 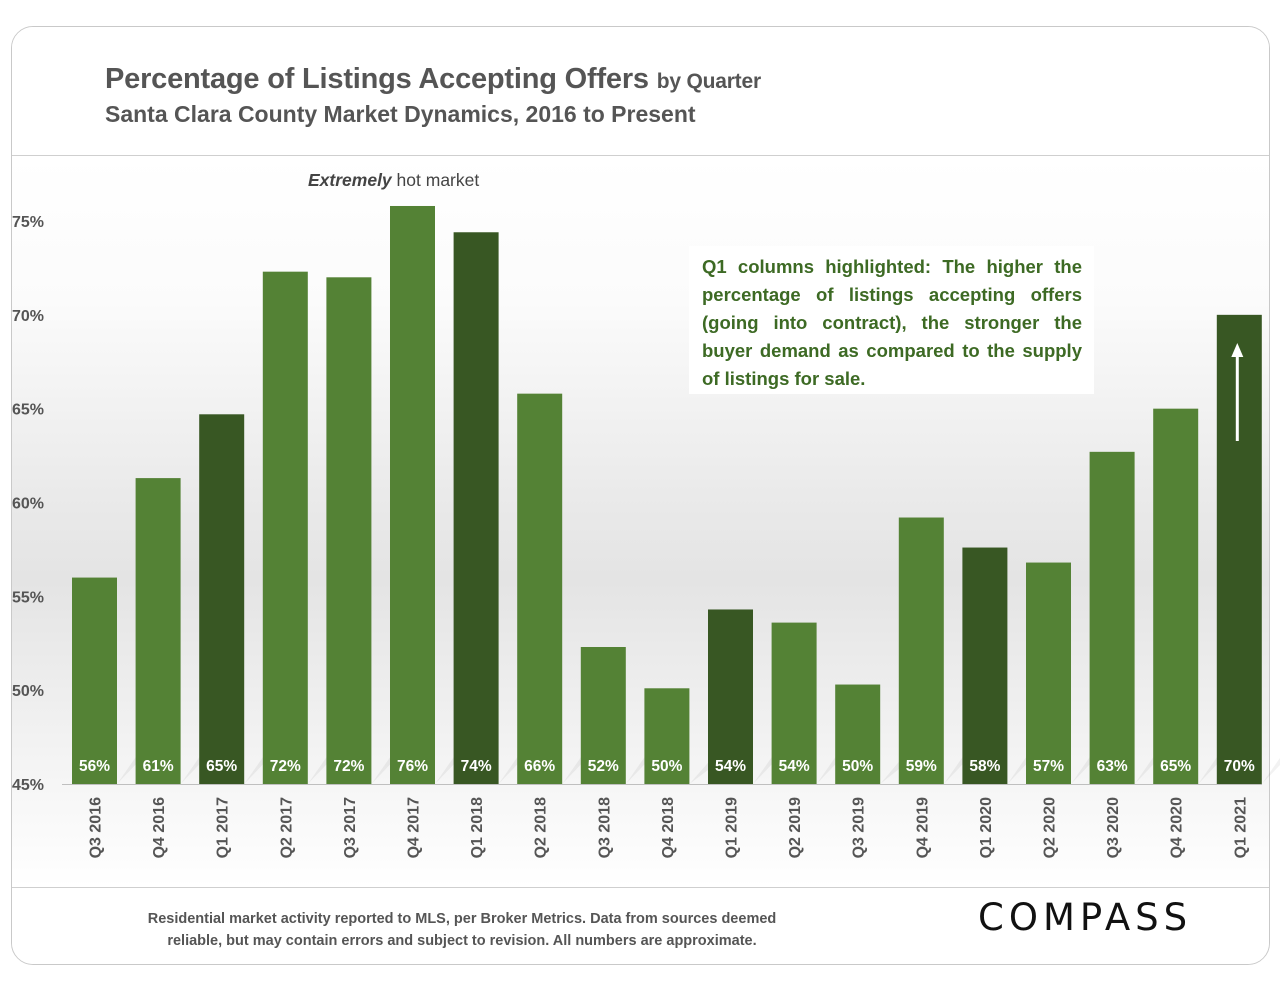 What do you see at coordinates (604, 827) in the screenshot?
I see `x-tick-label: Q3 2018` at bounding box center [604, 827].